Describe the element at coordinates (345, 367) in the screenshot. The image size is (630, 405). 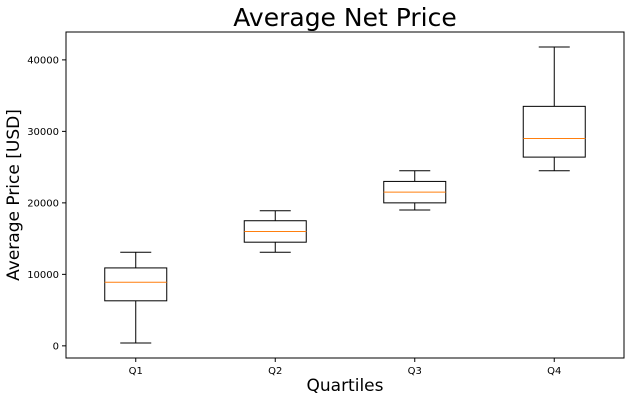
I see `x-axis-ticks: Q1 Q2 Q3 Q4` at that location.